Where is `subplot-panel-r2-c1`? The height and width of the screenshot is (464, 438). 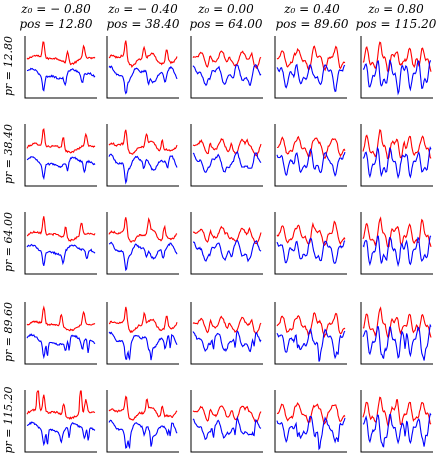
subplot-panel-r2-c1 is located at coordinates (60, 155).